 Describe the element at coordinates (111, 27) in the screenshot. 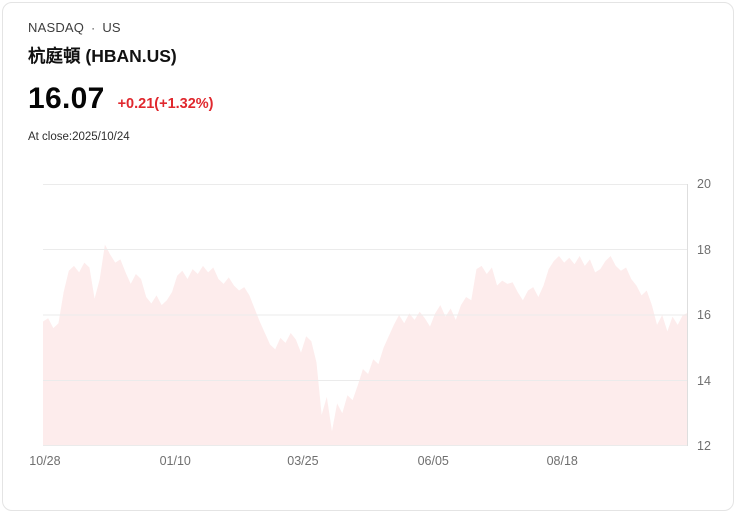

I see `region-name: US` at that location.